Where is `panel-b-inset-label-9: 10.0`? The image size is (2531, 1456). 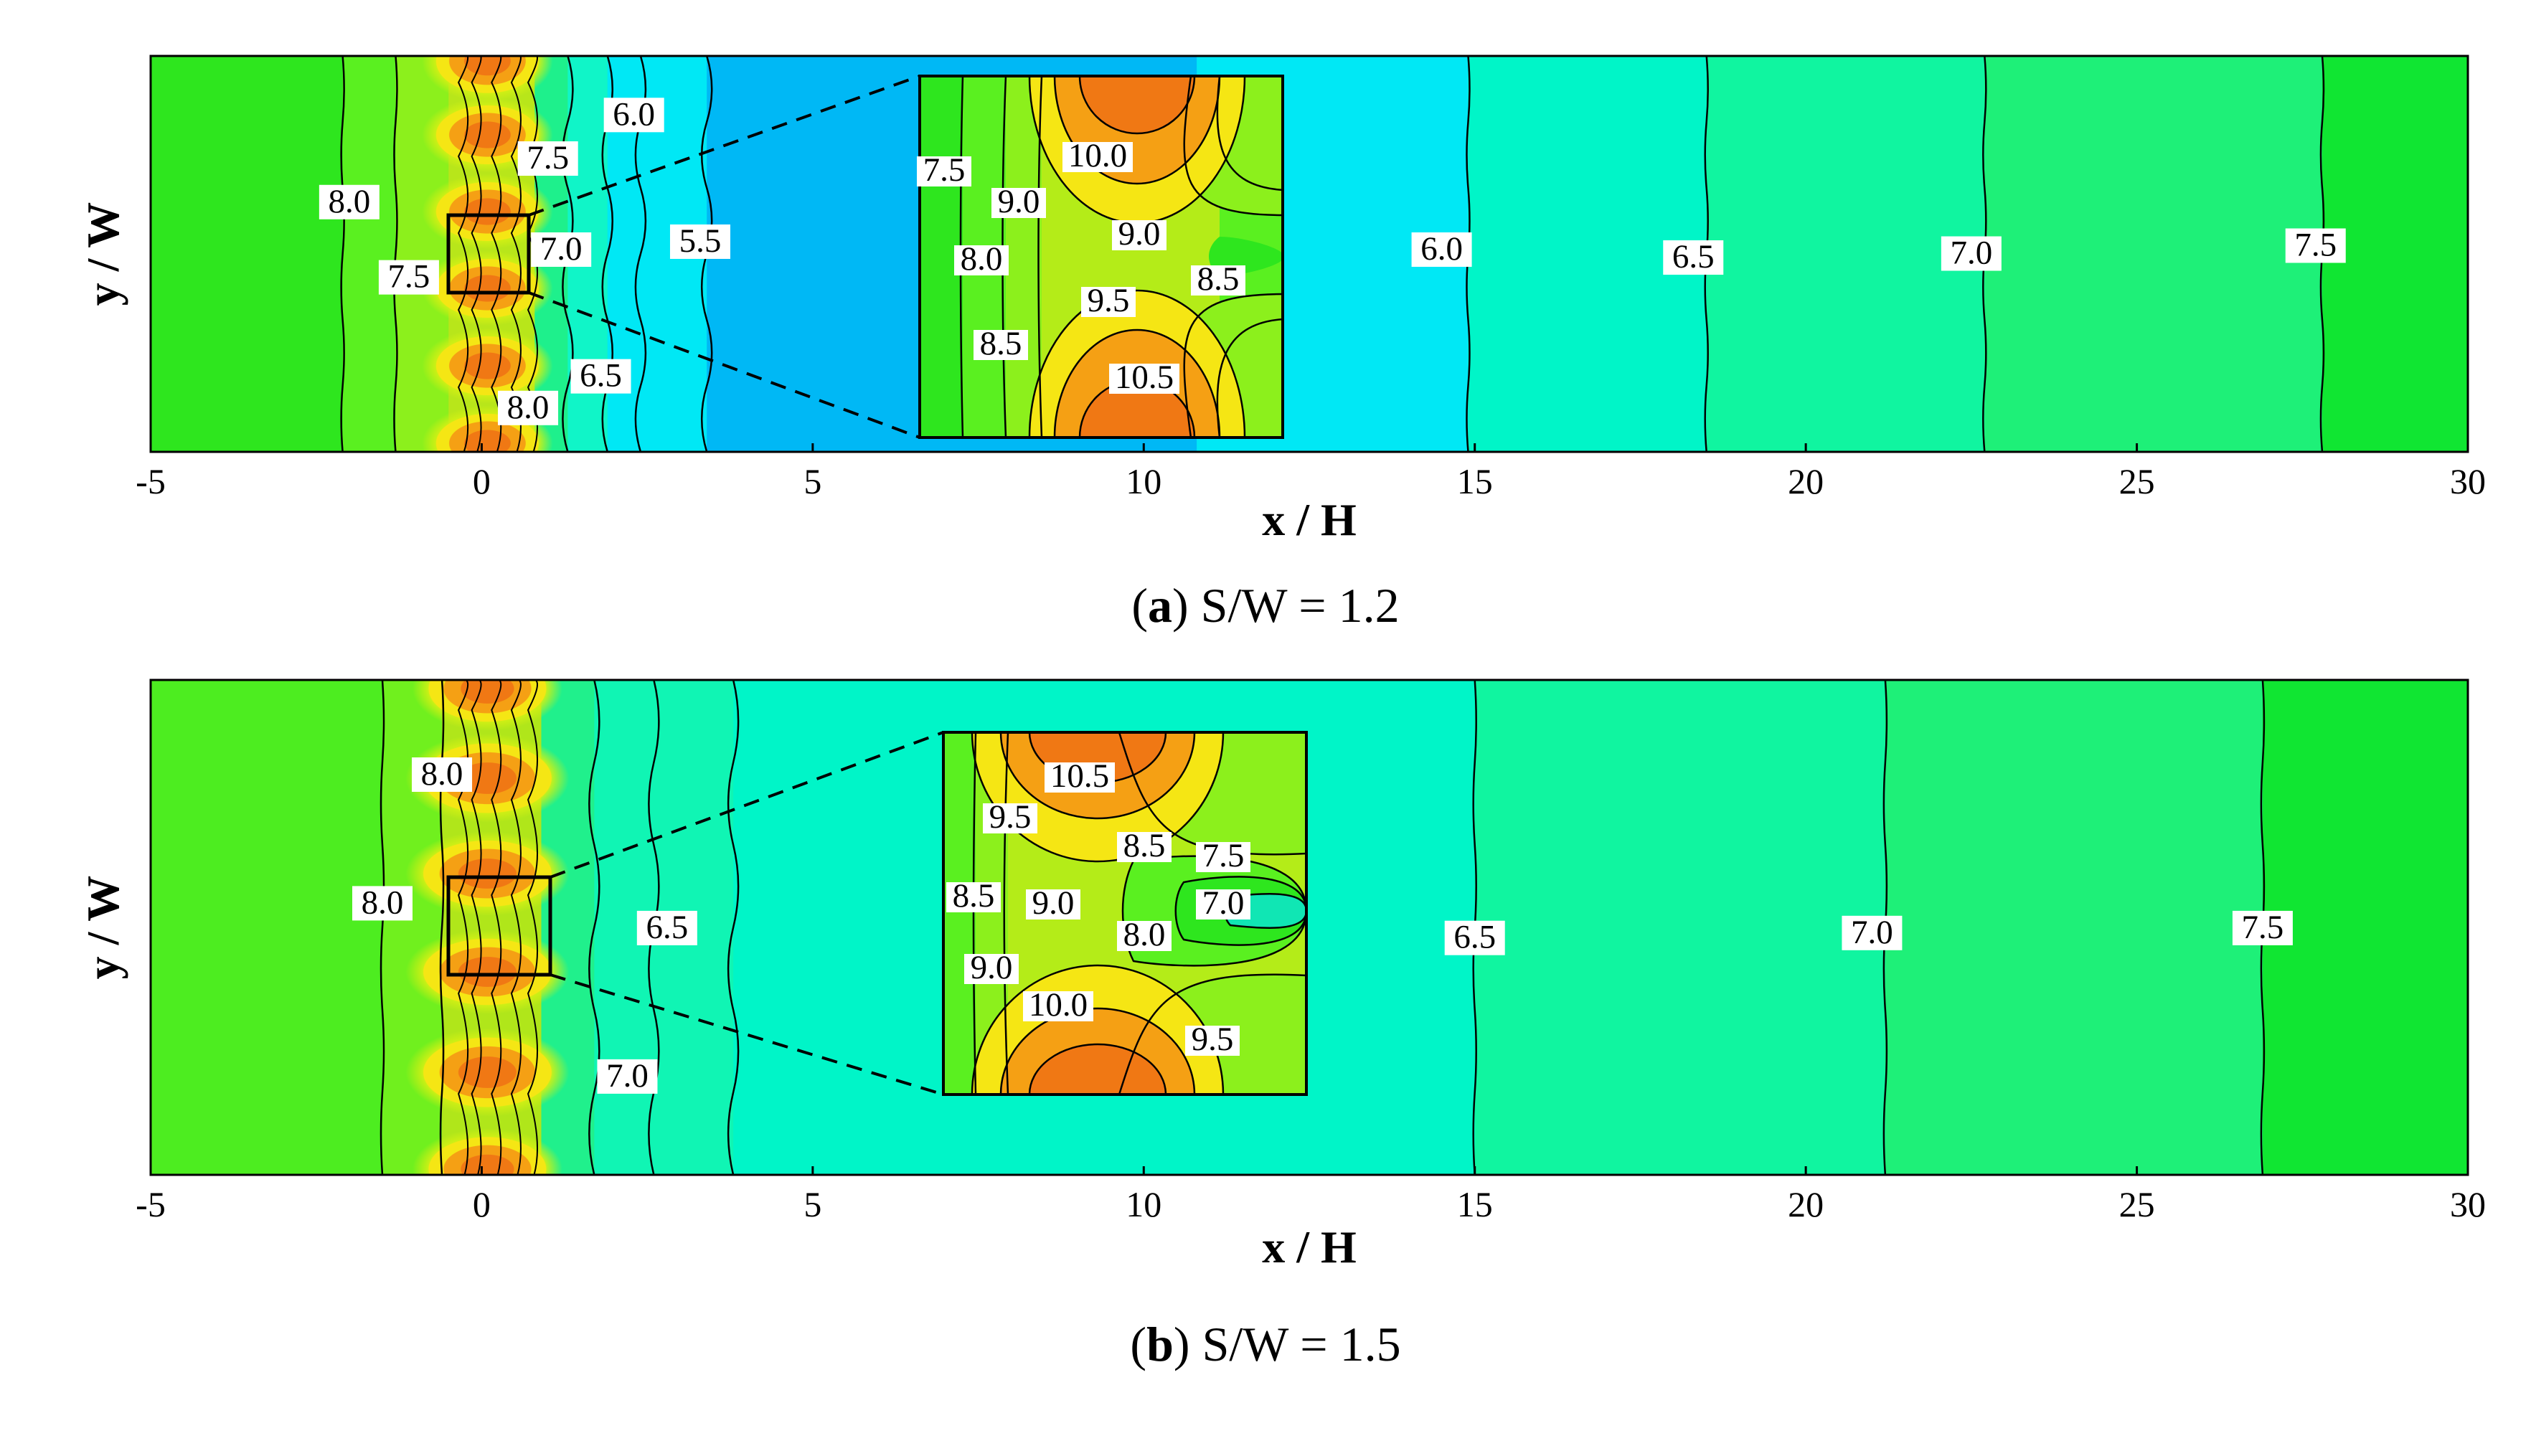 panel-b-inset-label-9: 10.0 is located at coordinates (1058, 1005).